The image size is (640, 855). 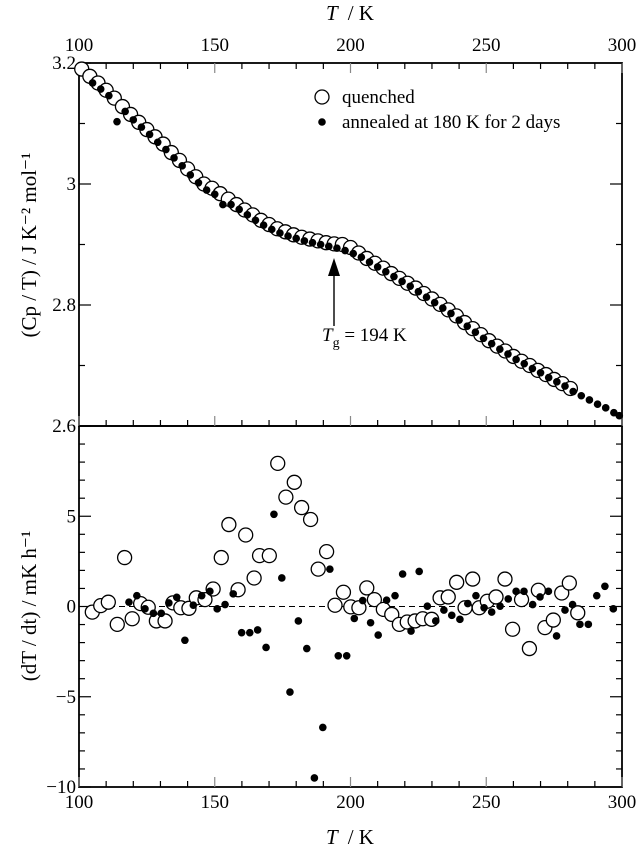 What do you see at coordinates (64, 63) in the screenshot?
I see `top-y-tick-label: 3.2` at bounding box center [64, 63].